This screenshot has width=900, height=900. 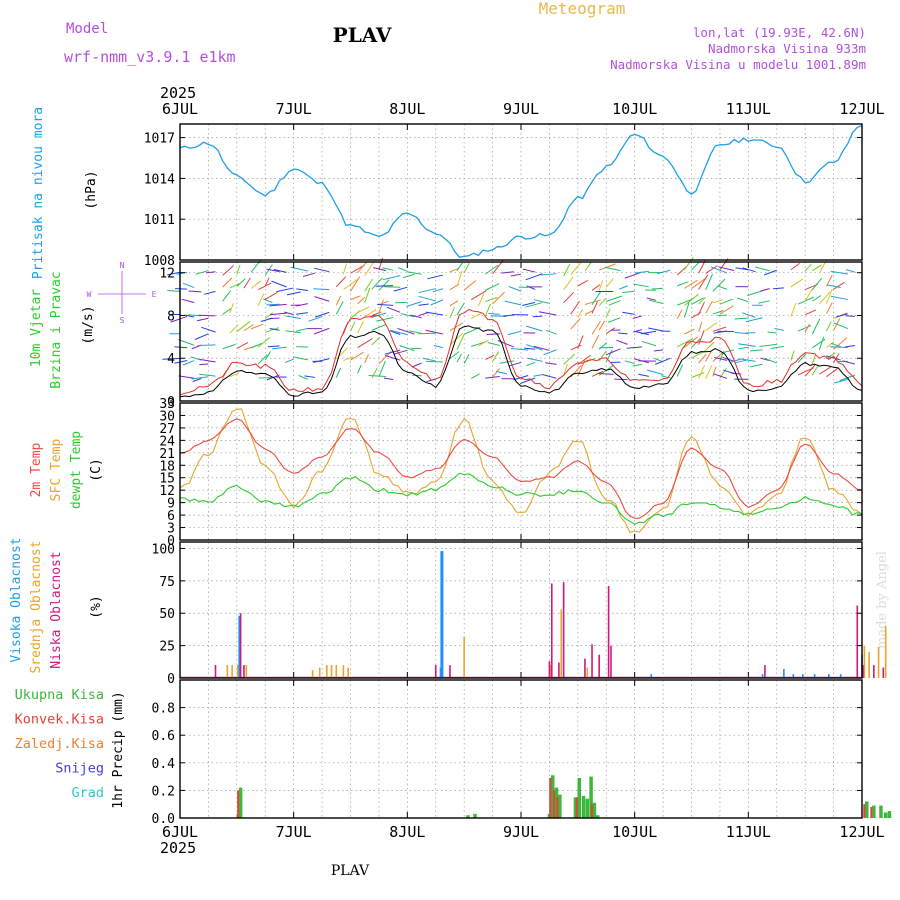 I want to click on cloud-label-3: Niska Oblacnost, so click(x=56, y=609).